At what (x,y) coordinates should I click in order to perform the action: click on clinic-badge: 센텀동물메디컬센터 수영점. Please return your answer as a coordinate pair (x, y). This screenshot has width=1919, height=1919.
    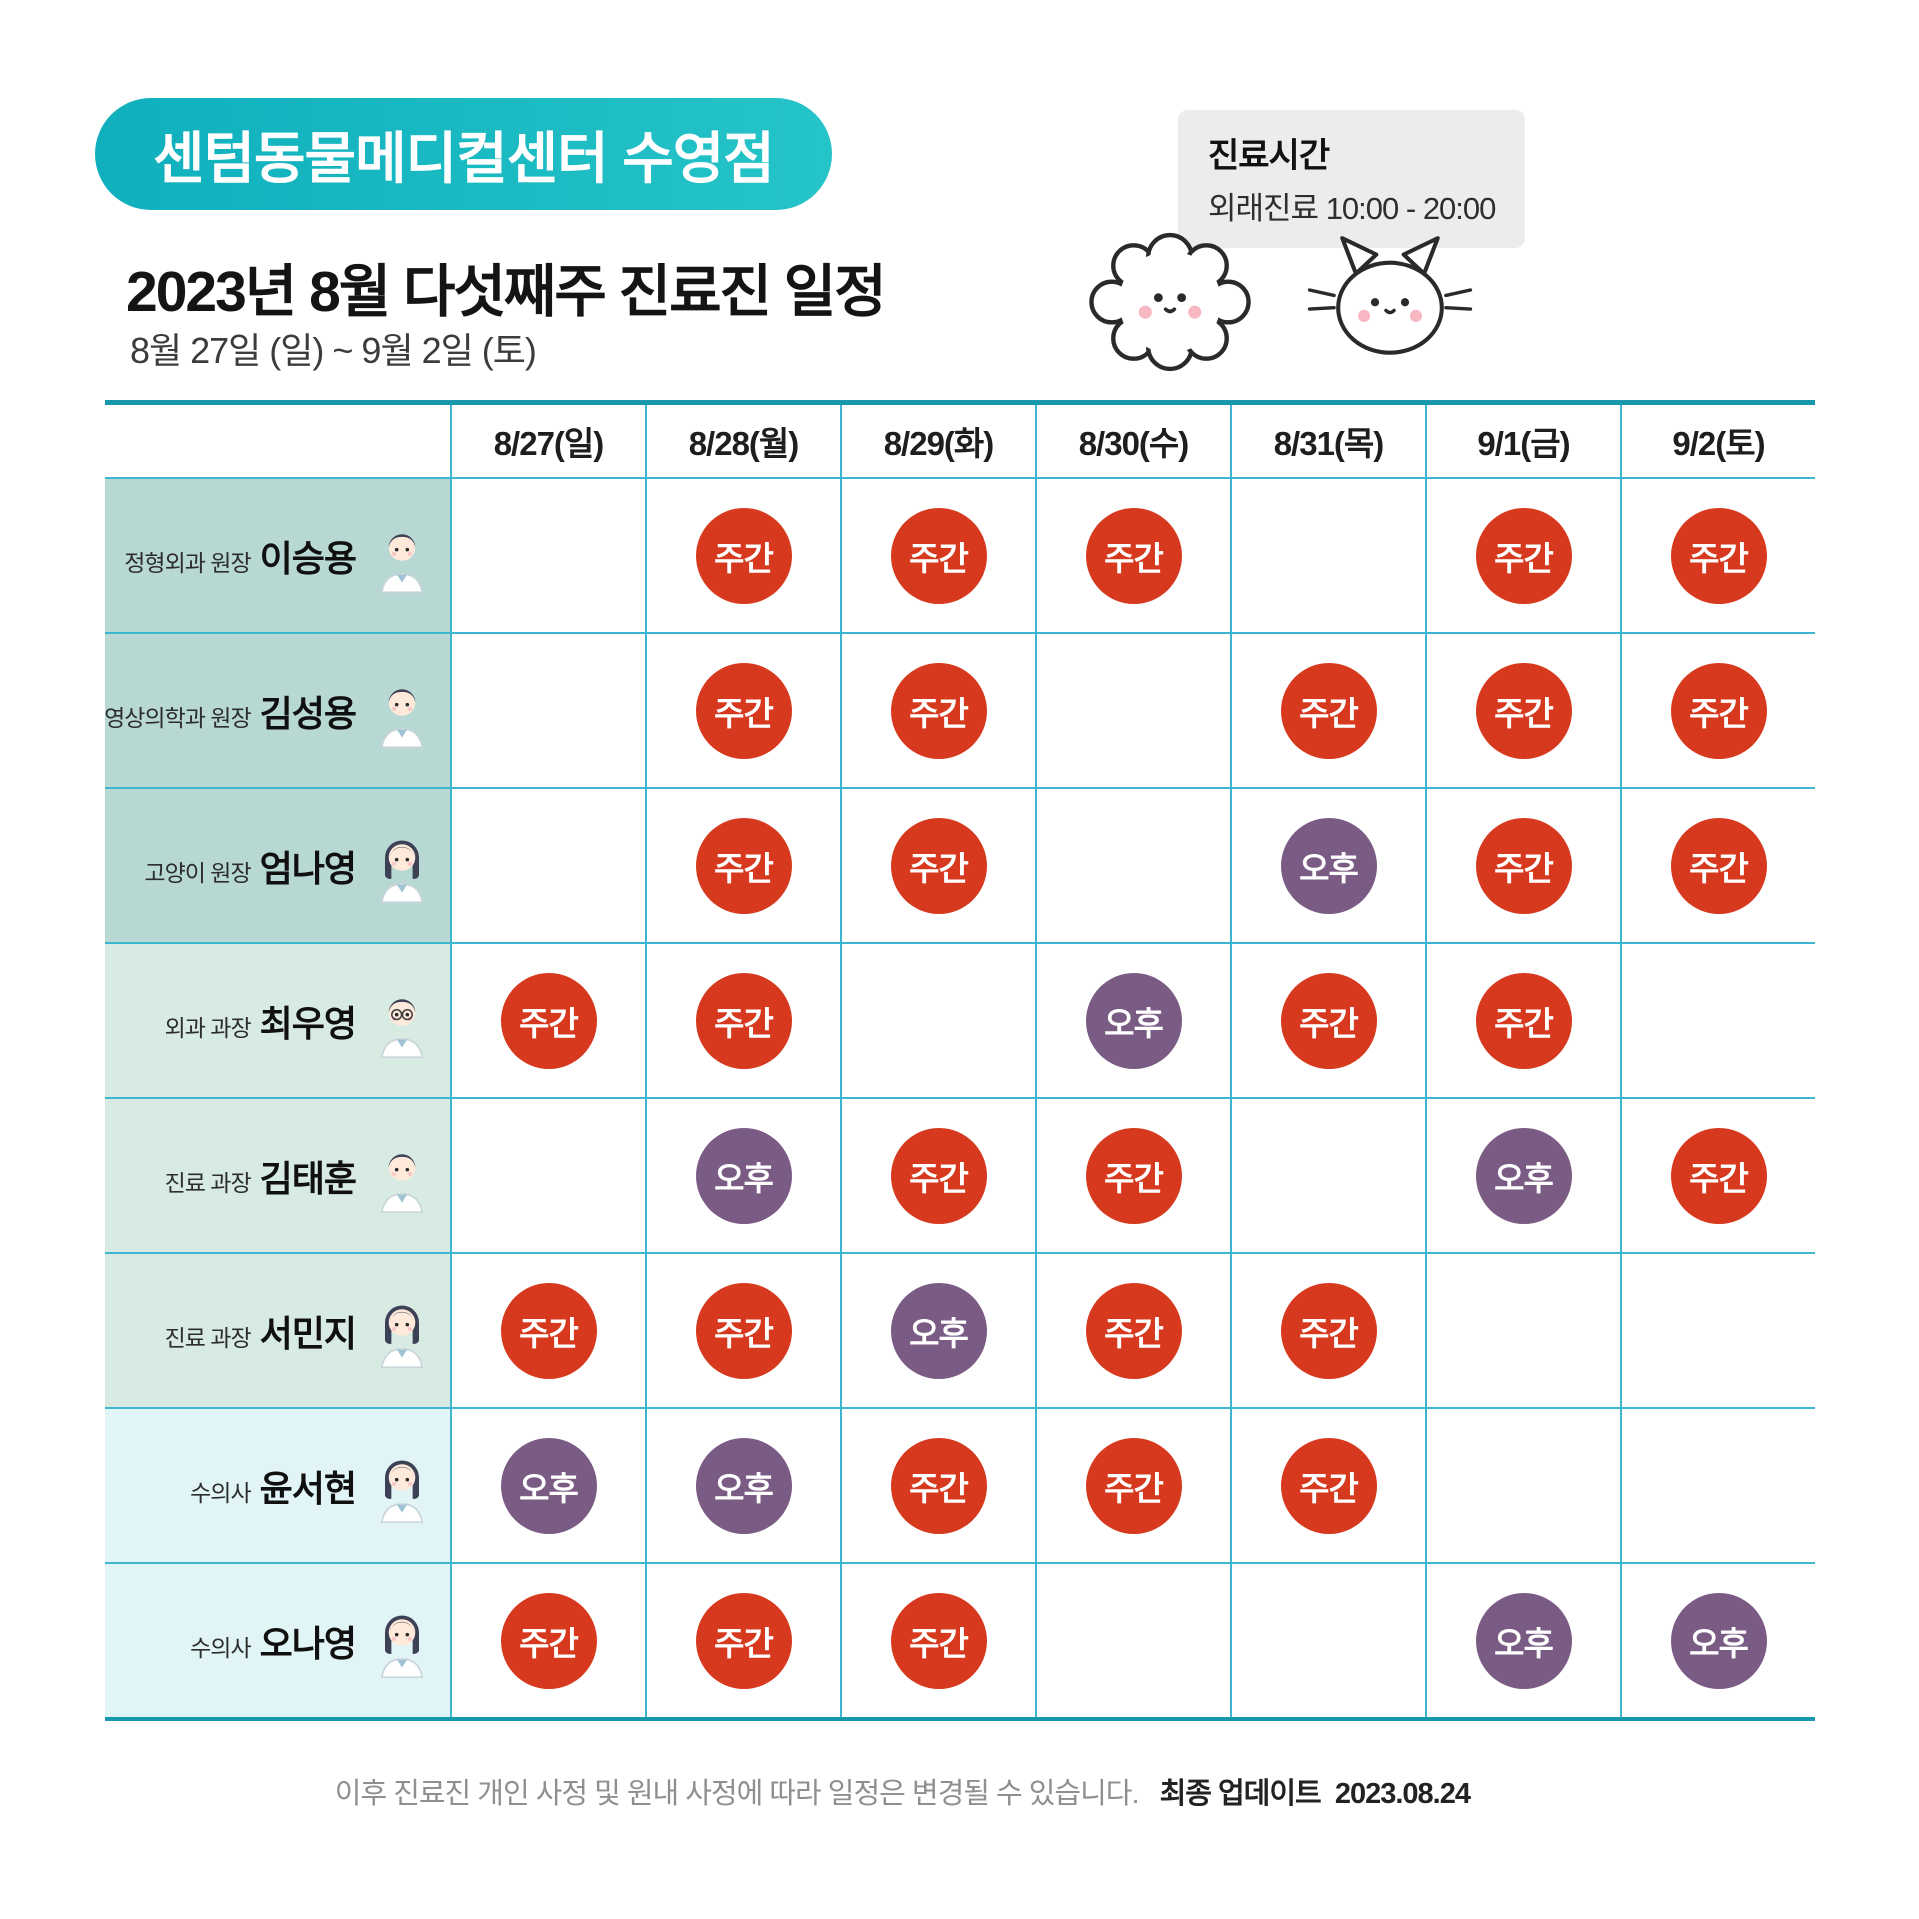
    Looking at the image, I should click on (463, 154).